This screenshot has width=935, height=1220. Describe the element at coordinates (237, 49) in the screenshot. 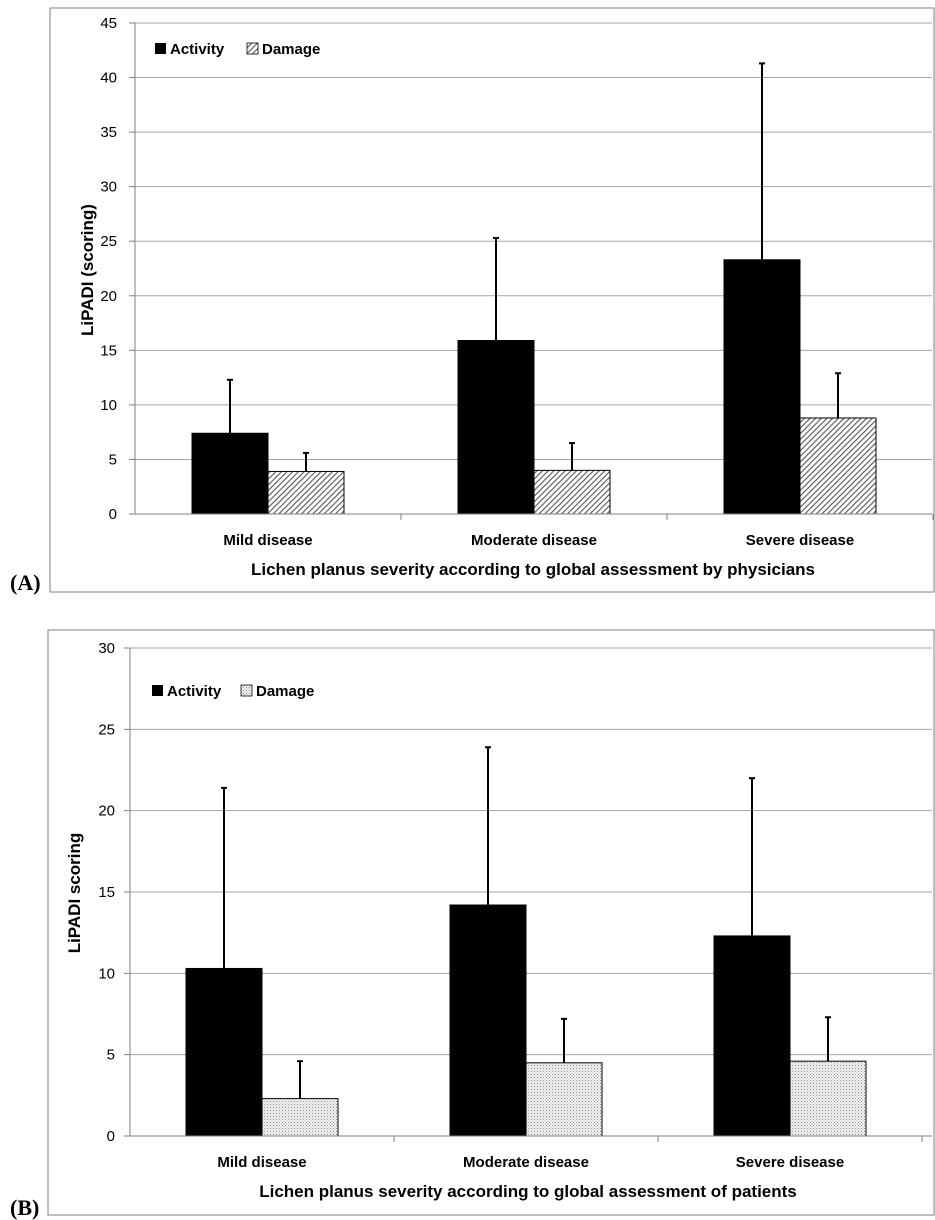

I see `panel-a-legend: Activity Damage` at that location.